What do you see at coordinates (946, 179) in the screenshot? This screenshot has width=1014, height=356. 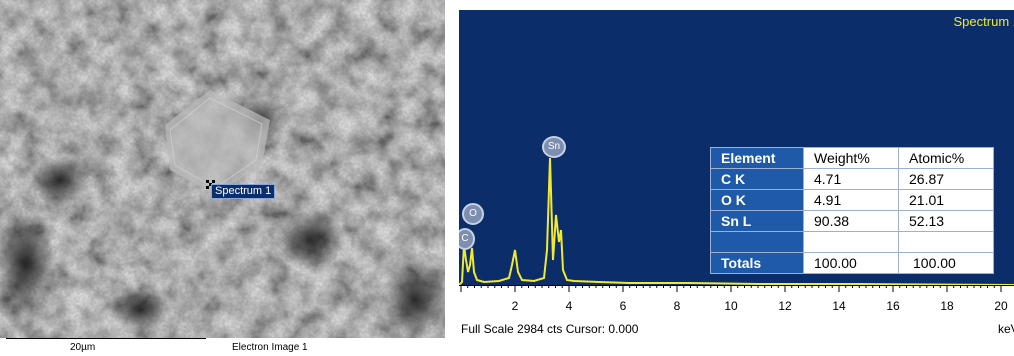 I see `row-atomic: 26.87` at bounding box center [946, 179].